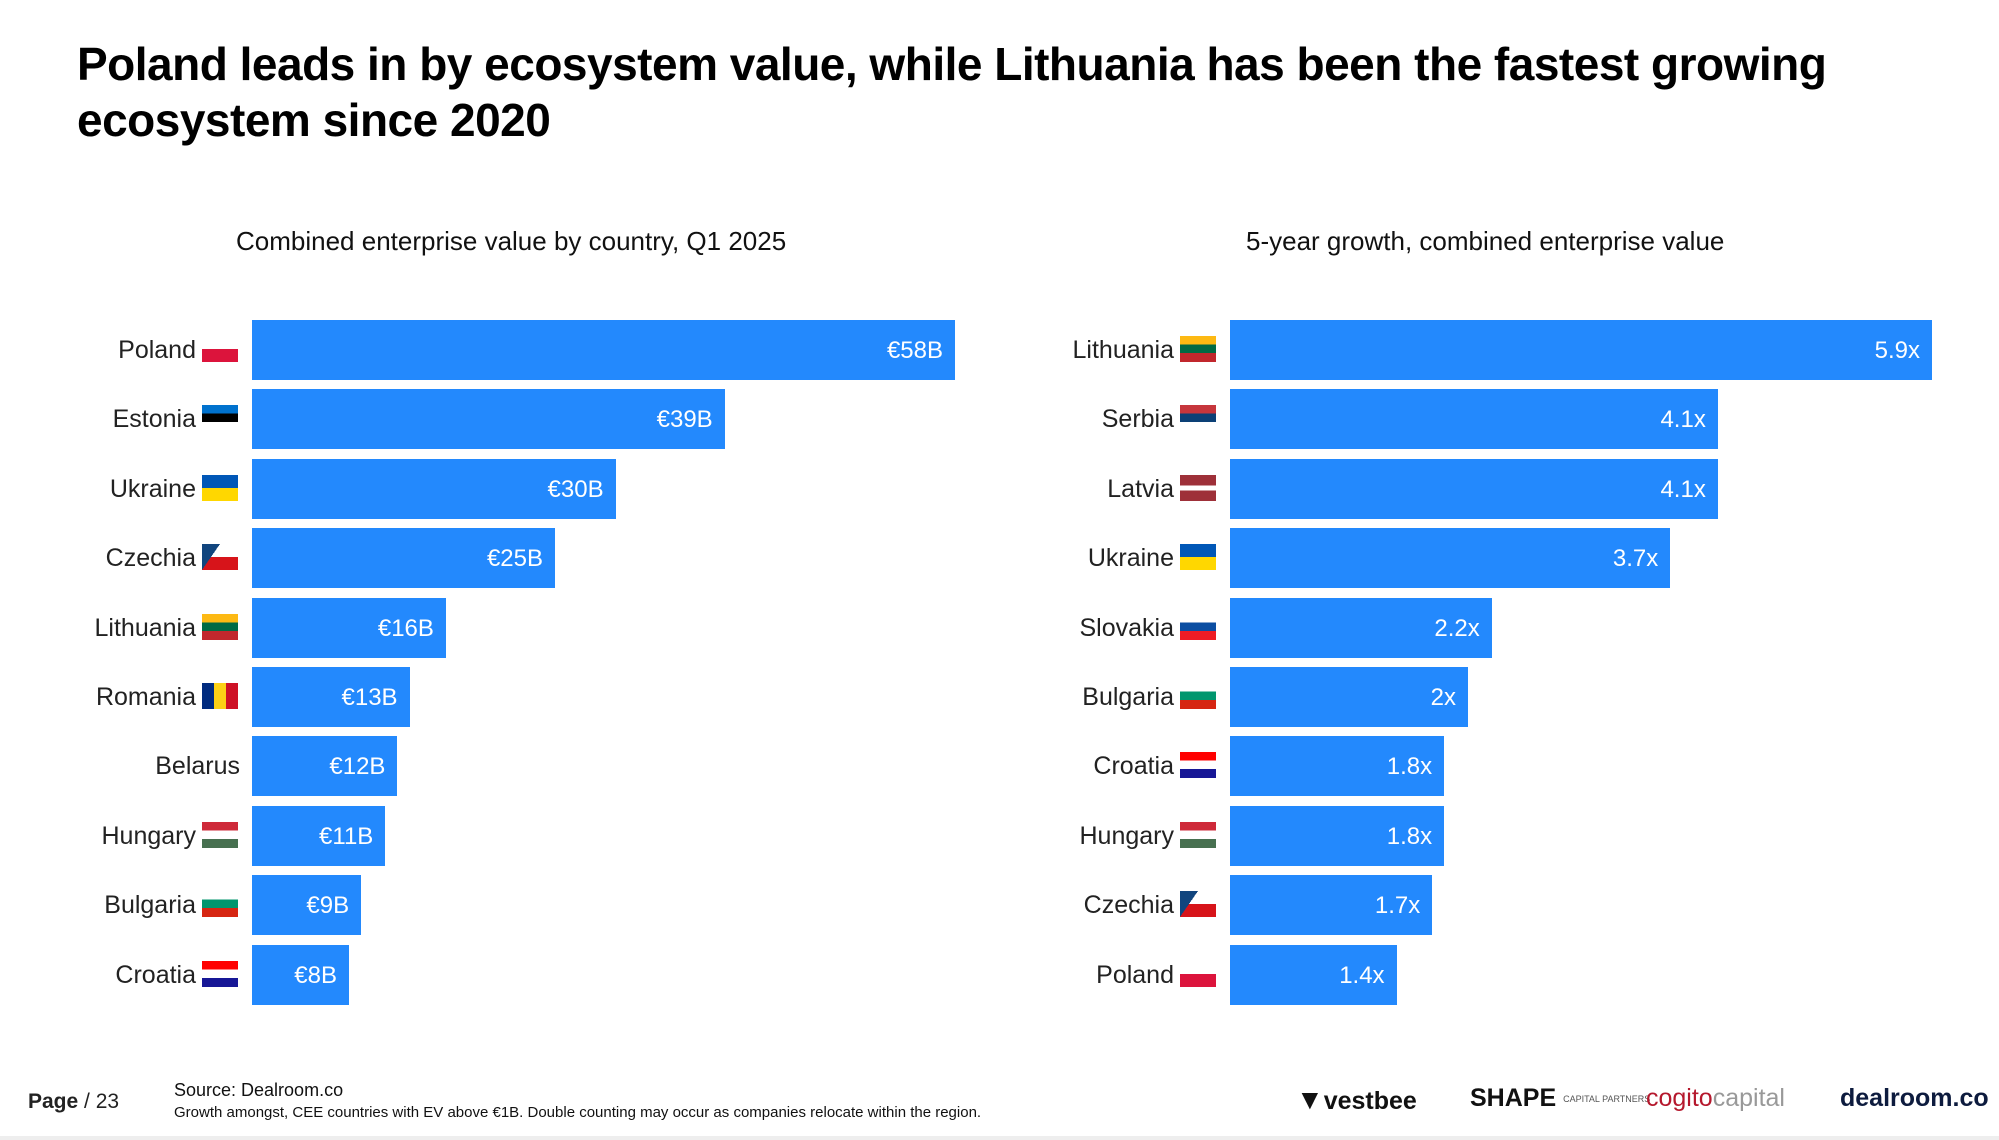 The width and height of the screenshot is (1999, 1140). What do you see at coordinates (1635, 559) in the screenshot?
I see `data-label: 3.7x` at bounding box center [1635, 559].